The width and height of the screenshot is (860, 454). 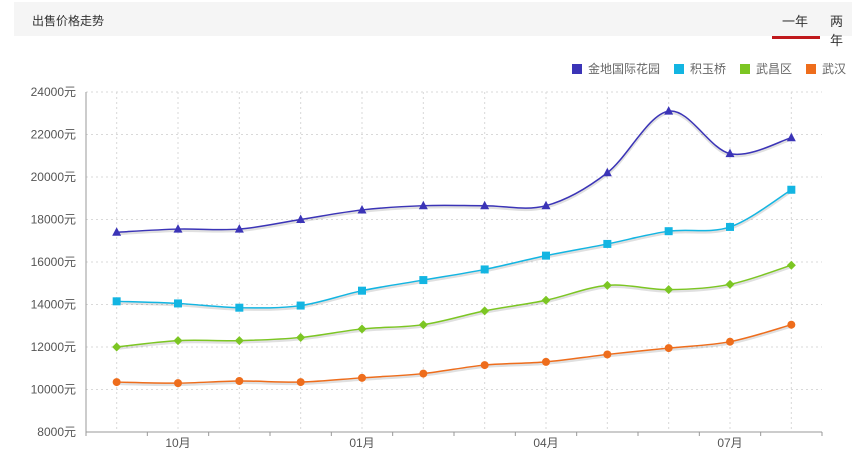 What do you see at coordinates (795, 21) in the screenshot?
I see `tab-one-year: 一年` at bounding box center [795, 21].